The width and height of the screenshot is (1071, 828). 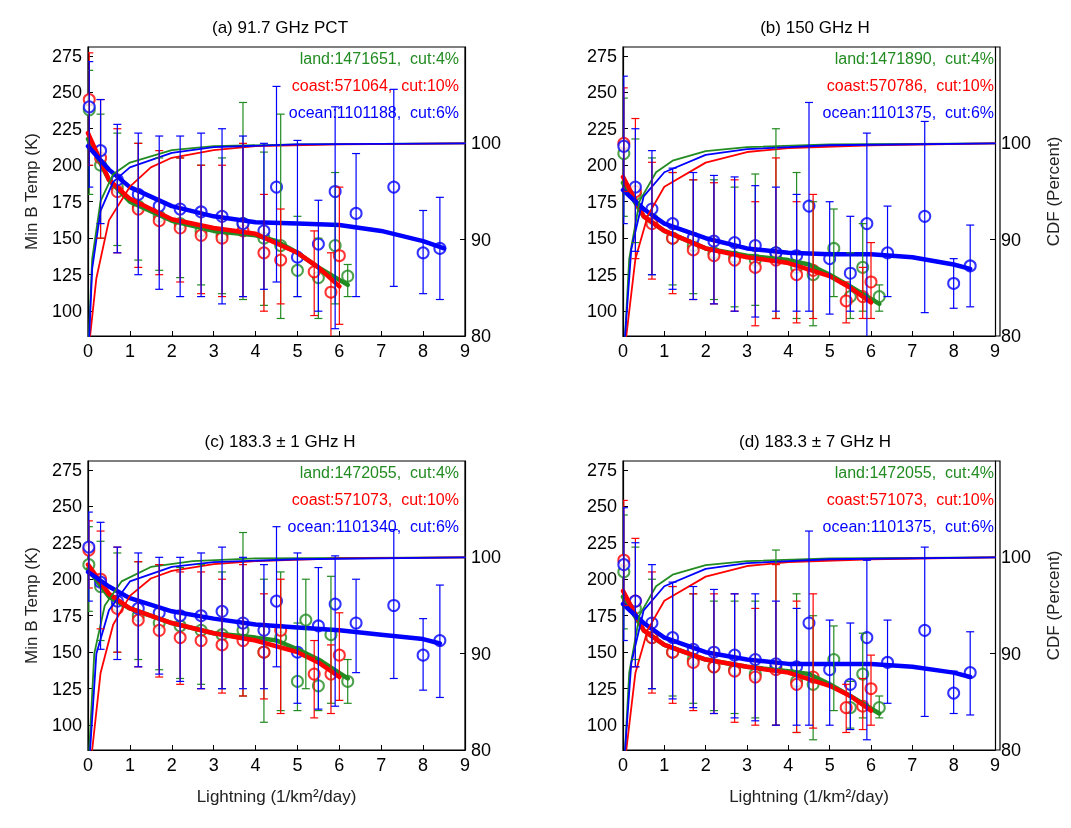 What do you see at coordinates (280, 441) in the screenshot?
I see `chart-title: (c) 183.3 ± 1 GHz H` at bounding box center [280, 441].